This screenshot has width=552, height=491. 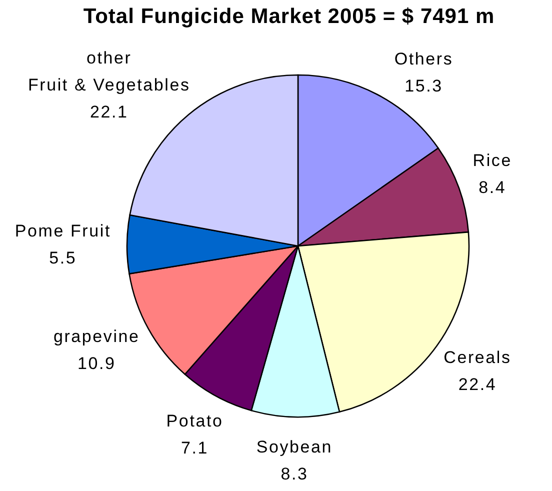 What do you see at coordinates (423, 86) in the screenshot?
I see `data-label: 15.3` at bounding box center [423, 86].